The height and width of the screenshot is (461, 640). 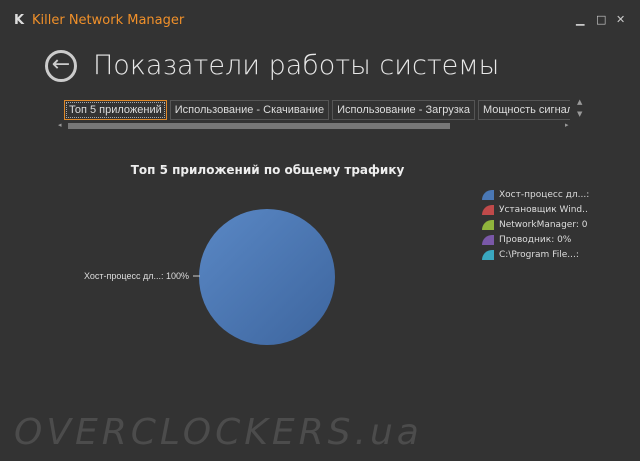 I want to click on legend-label: Проводник: 0%, so click(x=535, y=240).